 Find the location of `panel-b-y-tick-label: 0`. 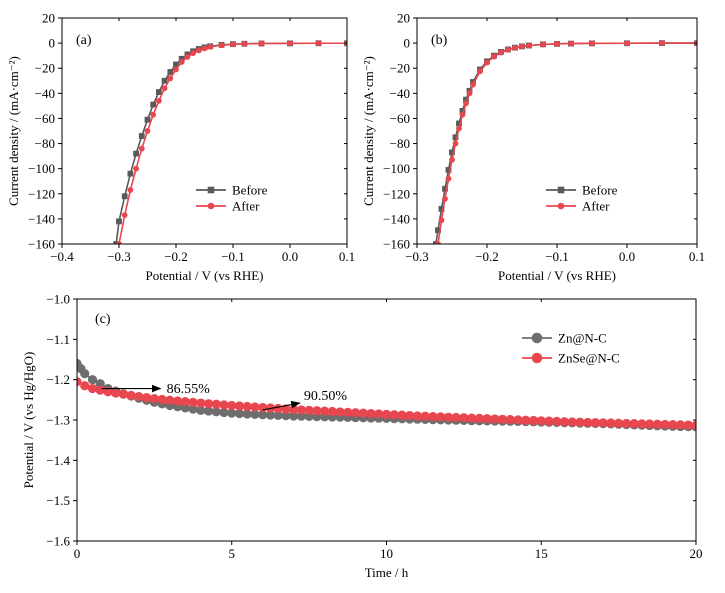

panel-b-y-tick-label: 0 is located at coordinates (407, 43).